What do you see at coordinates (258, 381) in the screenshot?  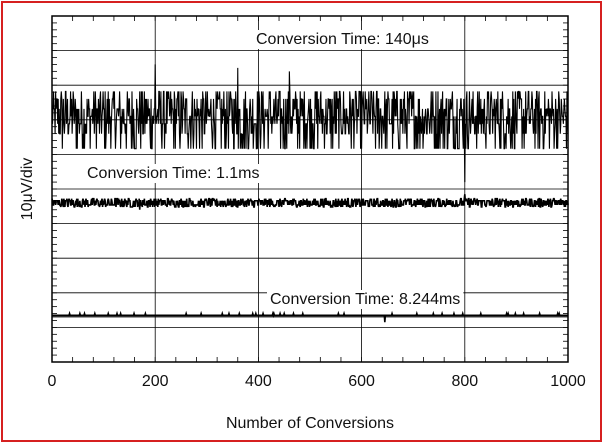 I see `x-tick-label: 400` at bounding box center [258, 381].